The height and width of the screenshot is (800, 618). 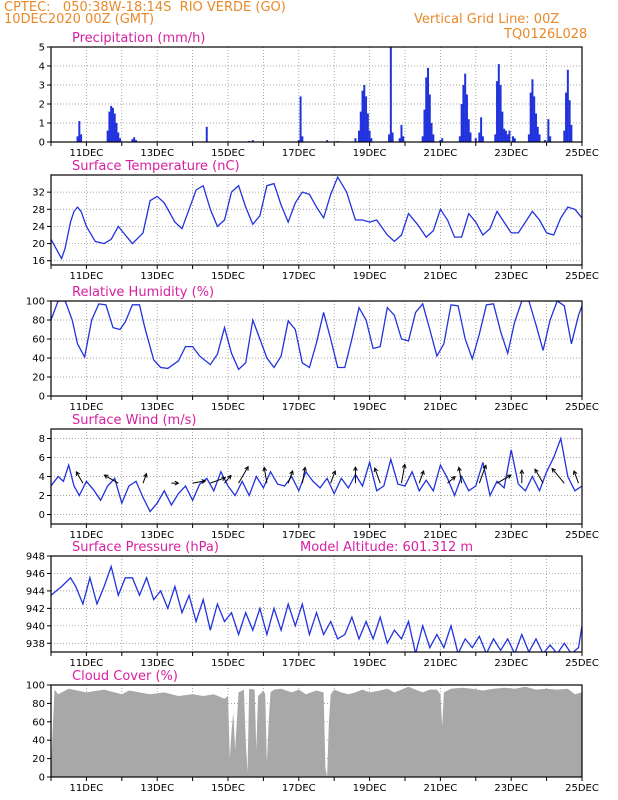 What do you see at coordinates (546, 34) in the screenshot?
I see `header-model-code: TQ0126L028` at bounding box center [546, 34].